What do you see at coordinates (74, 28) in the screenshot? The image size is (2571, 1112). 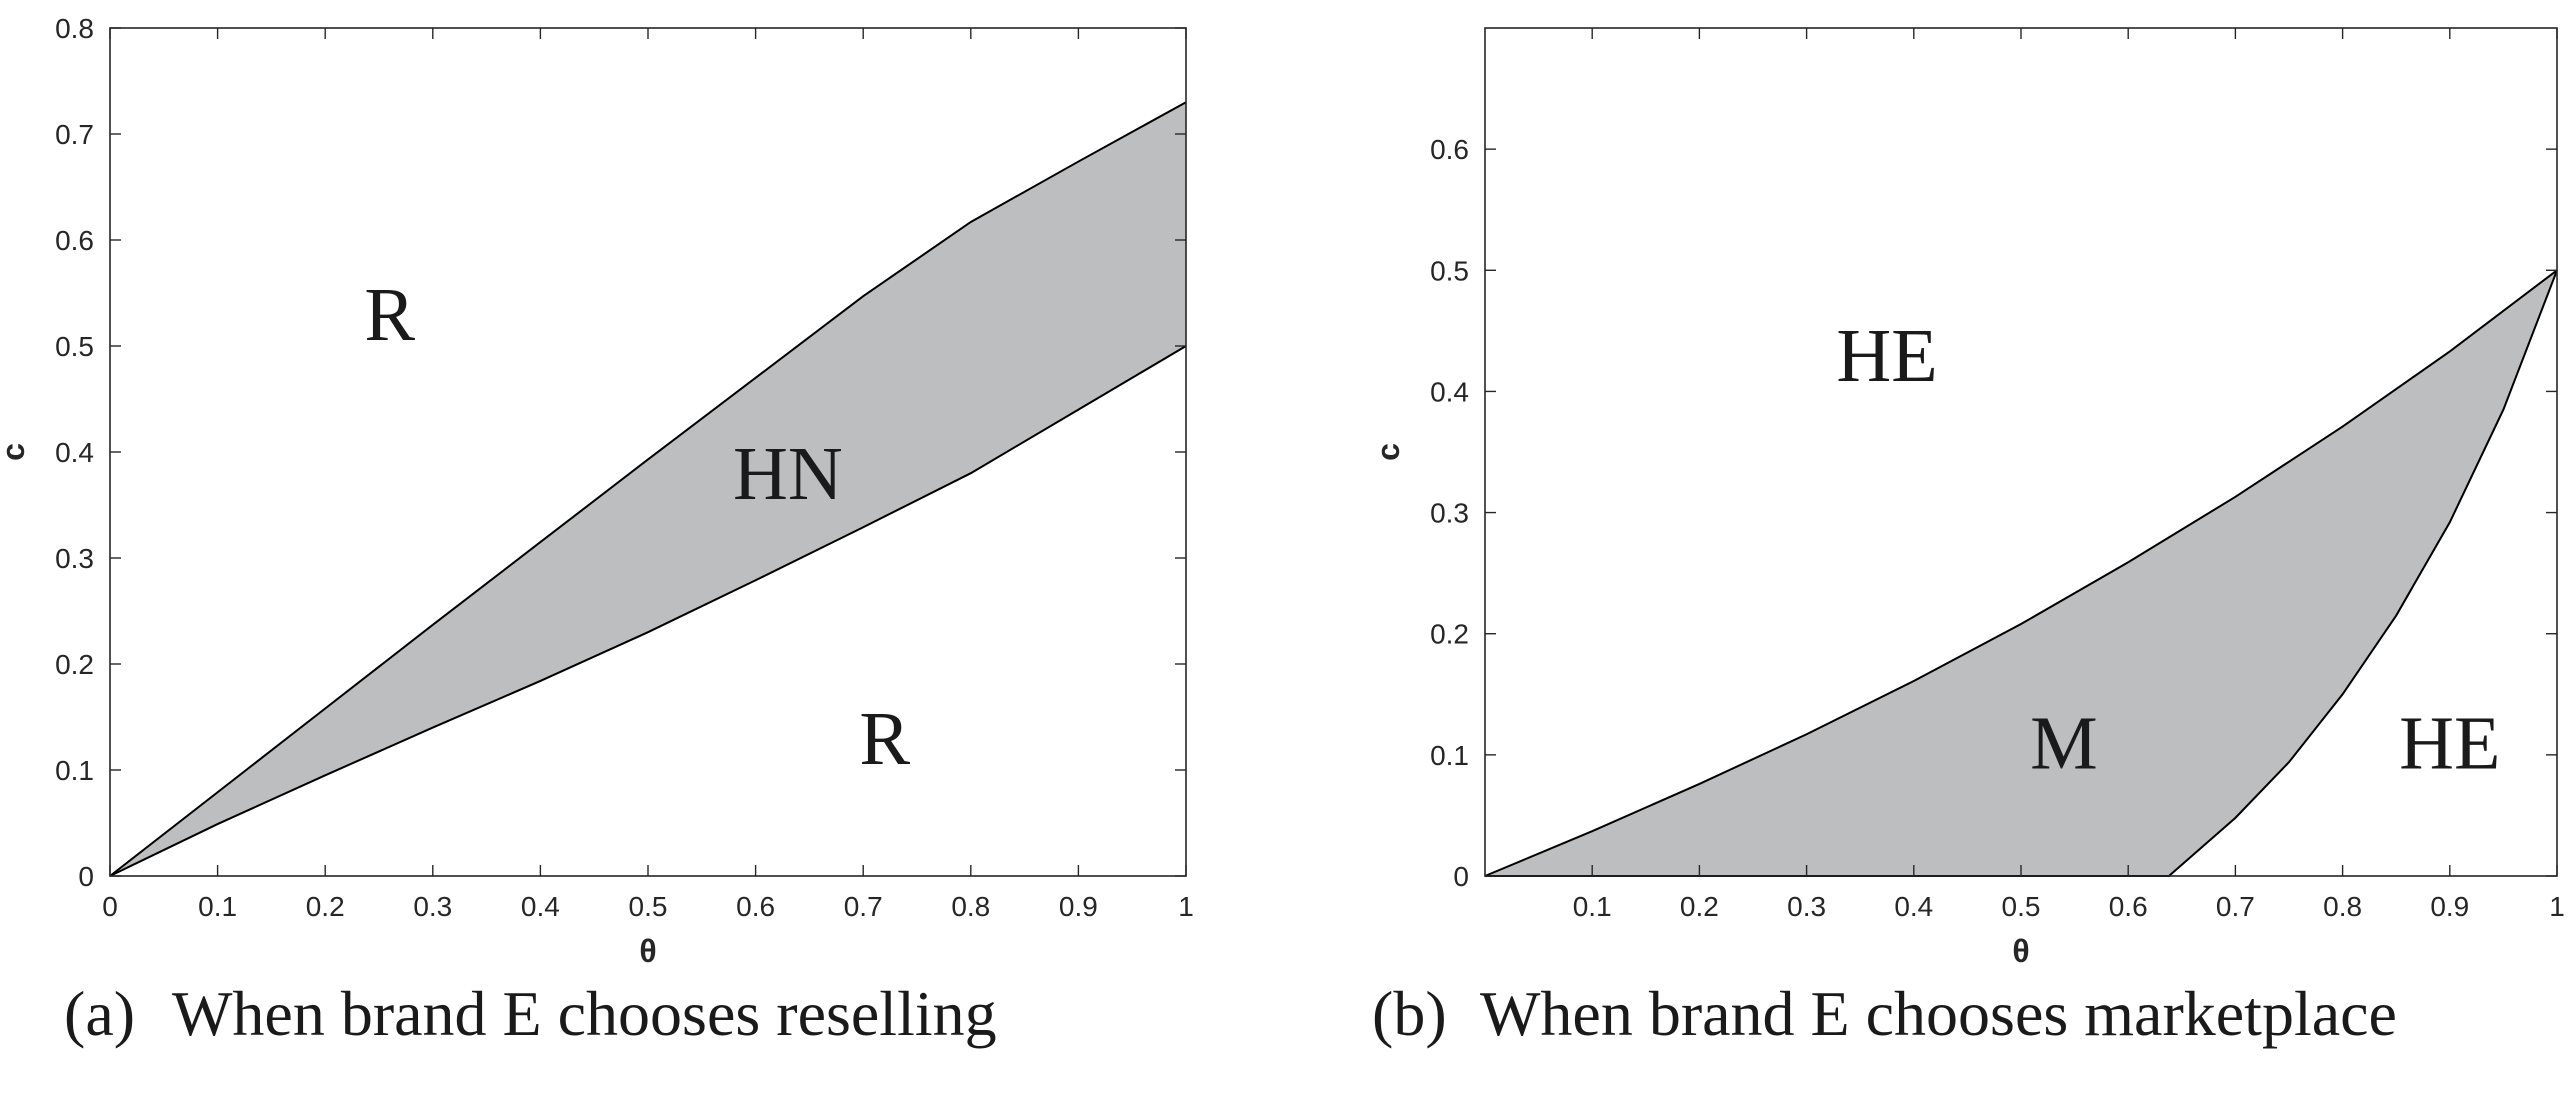 I see `y-tick-label: 0.8` at bounding box center [74, 28].